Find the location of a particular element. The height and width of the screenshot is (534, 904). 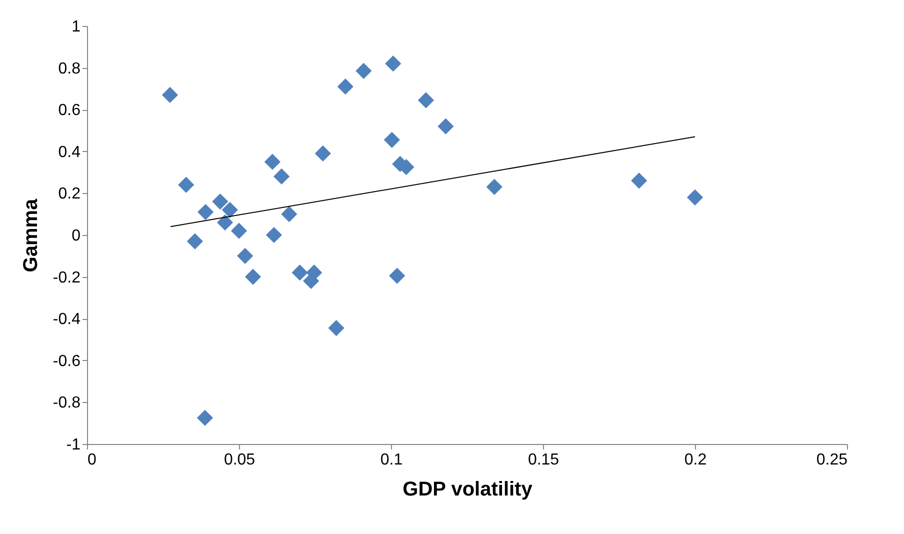

x-tick-label: 0.1 is located at coordinates (391, 460).